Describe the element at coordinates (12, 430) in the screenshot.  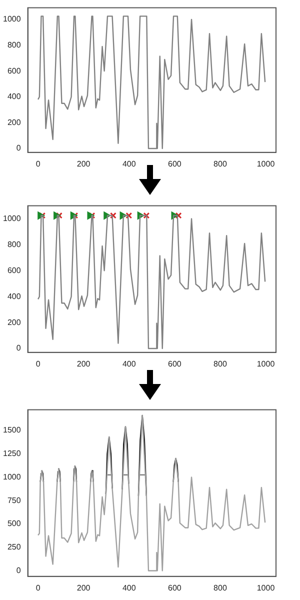
I see `y-tick-label: 1500` at that location.